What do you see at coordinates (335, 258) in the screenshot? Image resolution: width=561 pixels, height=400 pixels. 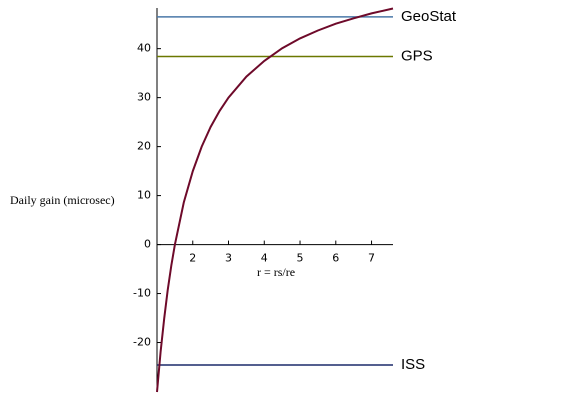 I see `x-tick-label: 6` at bounding box center [335, 258].